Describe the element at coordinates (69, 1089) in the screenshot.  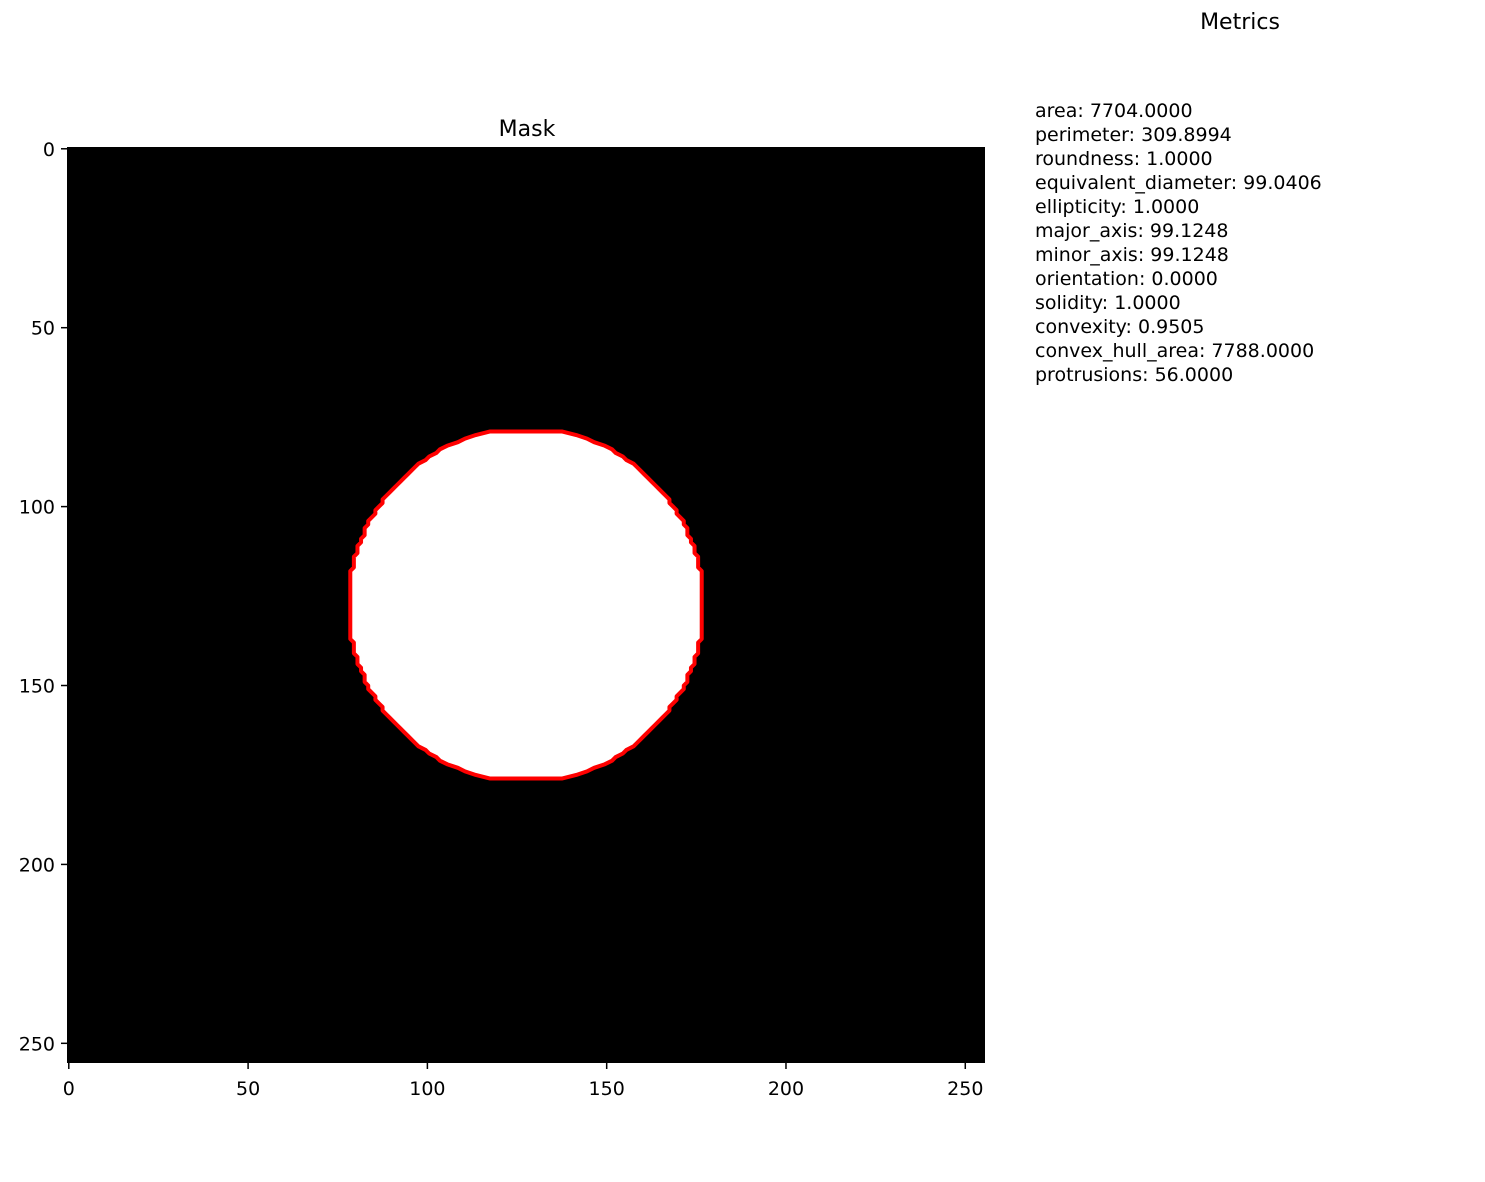
I see `x-tick-label: 0` at that location.